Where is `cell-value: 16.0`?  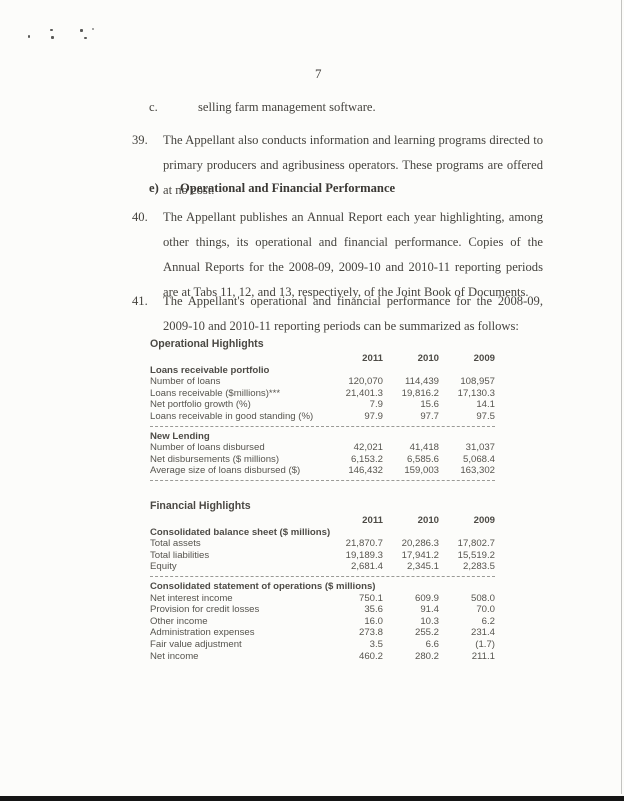
cell-value: 16.0 is located at coordinates (373, 621).